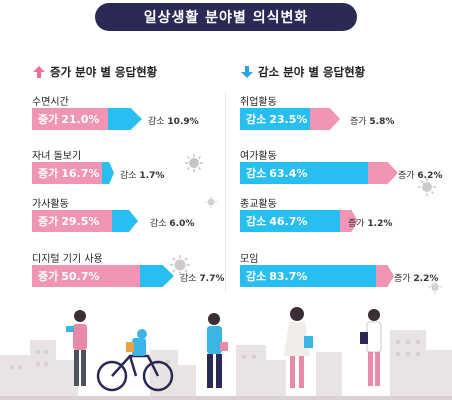  I want to click on left-bar-row: 증가 16.7%, so click(73, 173).